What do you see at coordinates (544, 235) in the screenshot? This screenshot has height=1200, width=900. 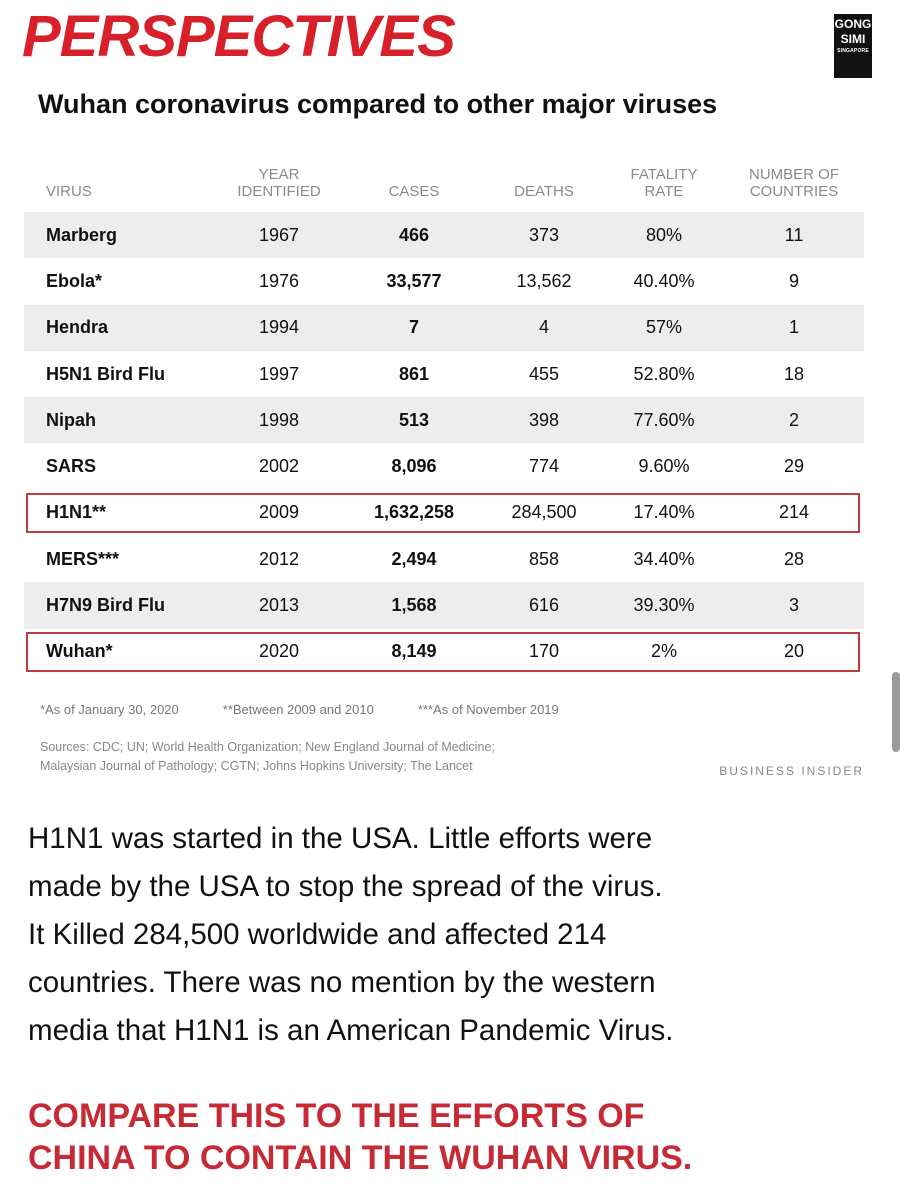 I see `cell-deaths: 373` at bounding box center [544, 235].